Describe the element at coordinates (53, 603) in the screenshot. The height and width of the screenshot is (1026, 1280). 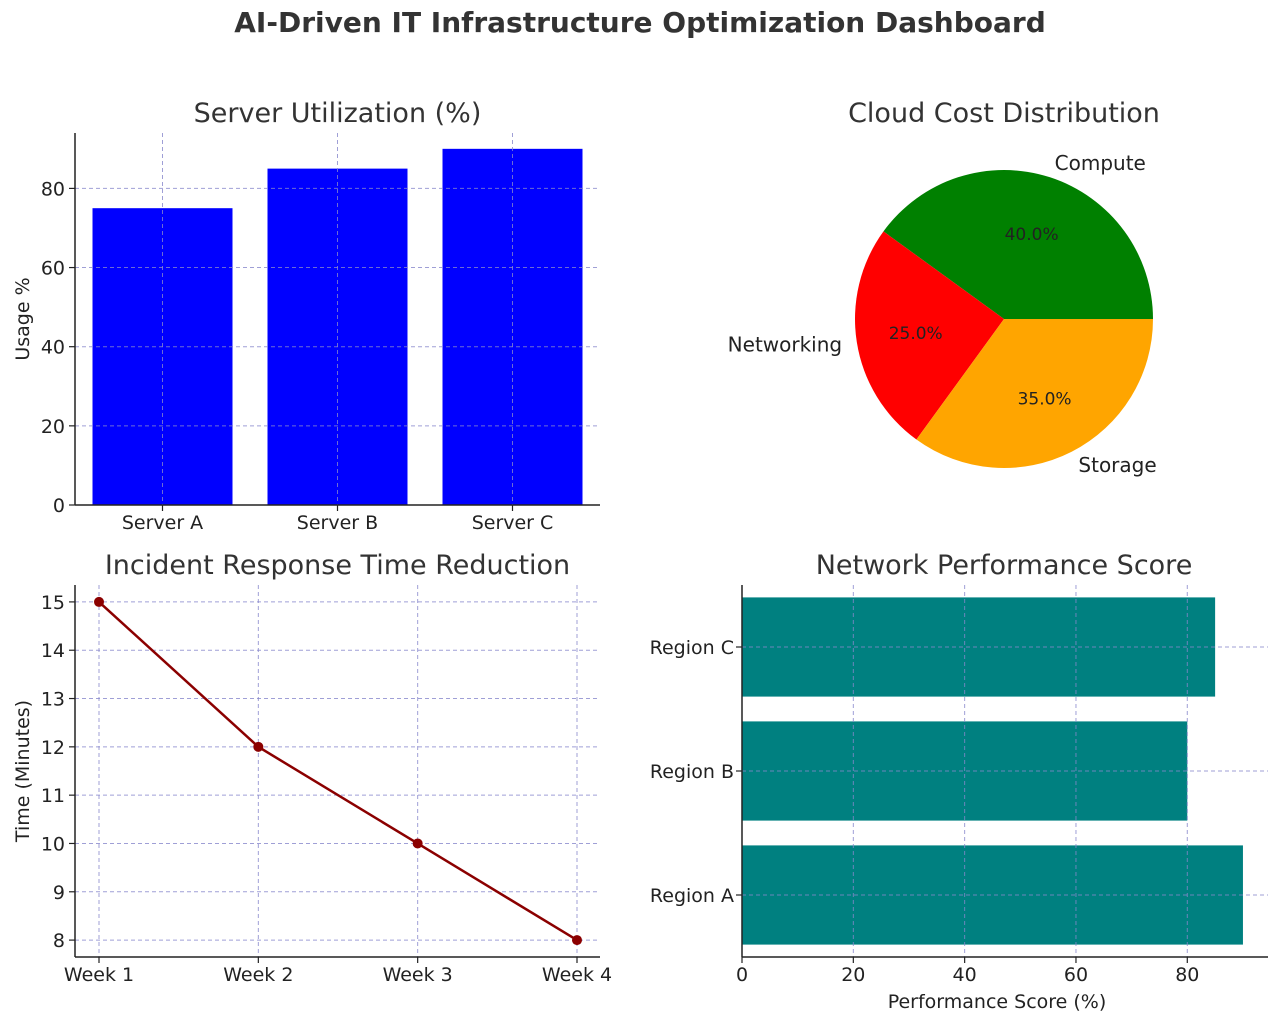
I see `y-tick-label: 15` at that location.